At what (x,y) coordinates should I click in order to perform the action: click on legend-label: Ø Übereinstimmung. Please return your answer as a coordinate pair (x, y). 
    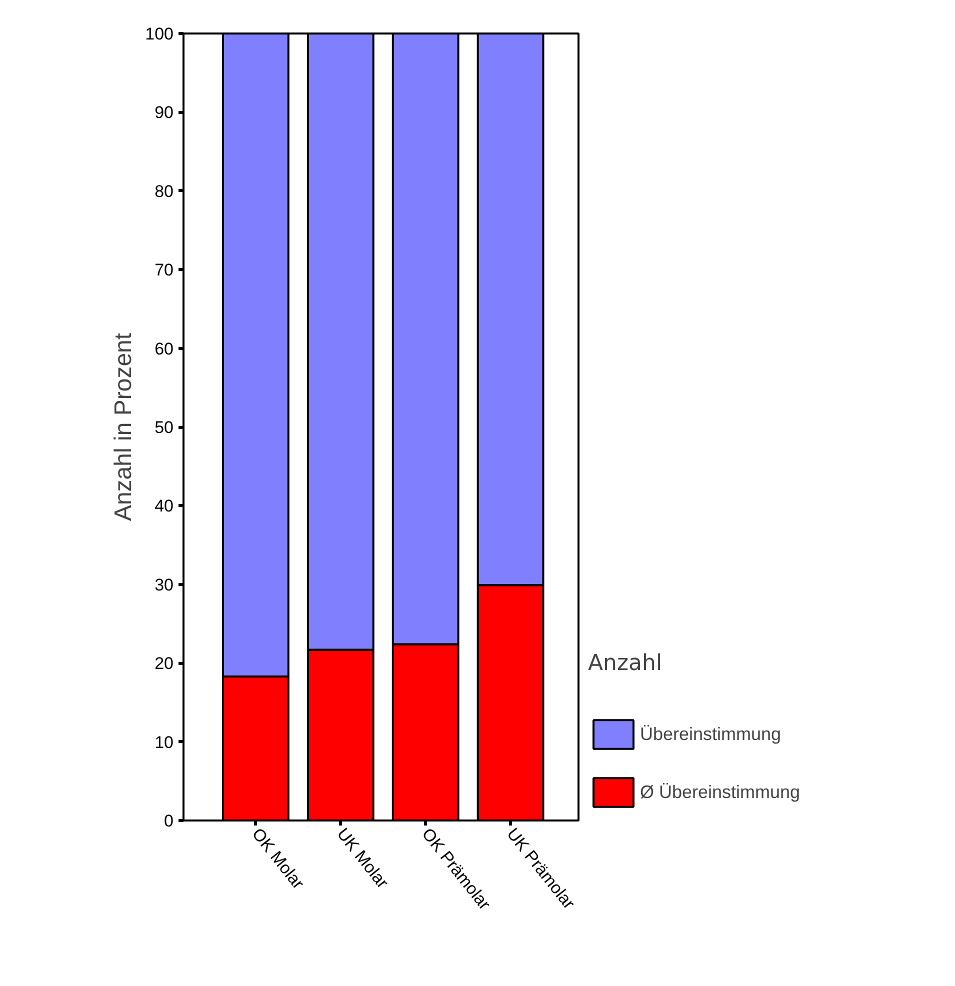
    Looking at the image, I should click on (720, 792).